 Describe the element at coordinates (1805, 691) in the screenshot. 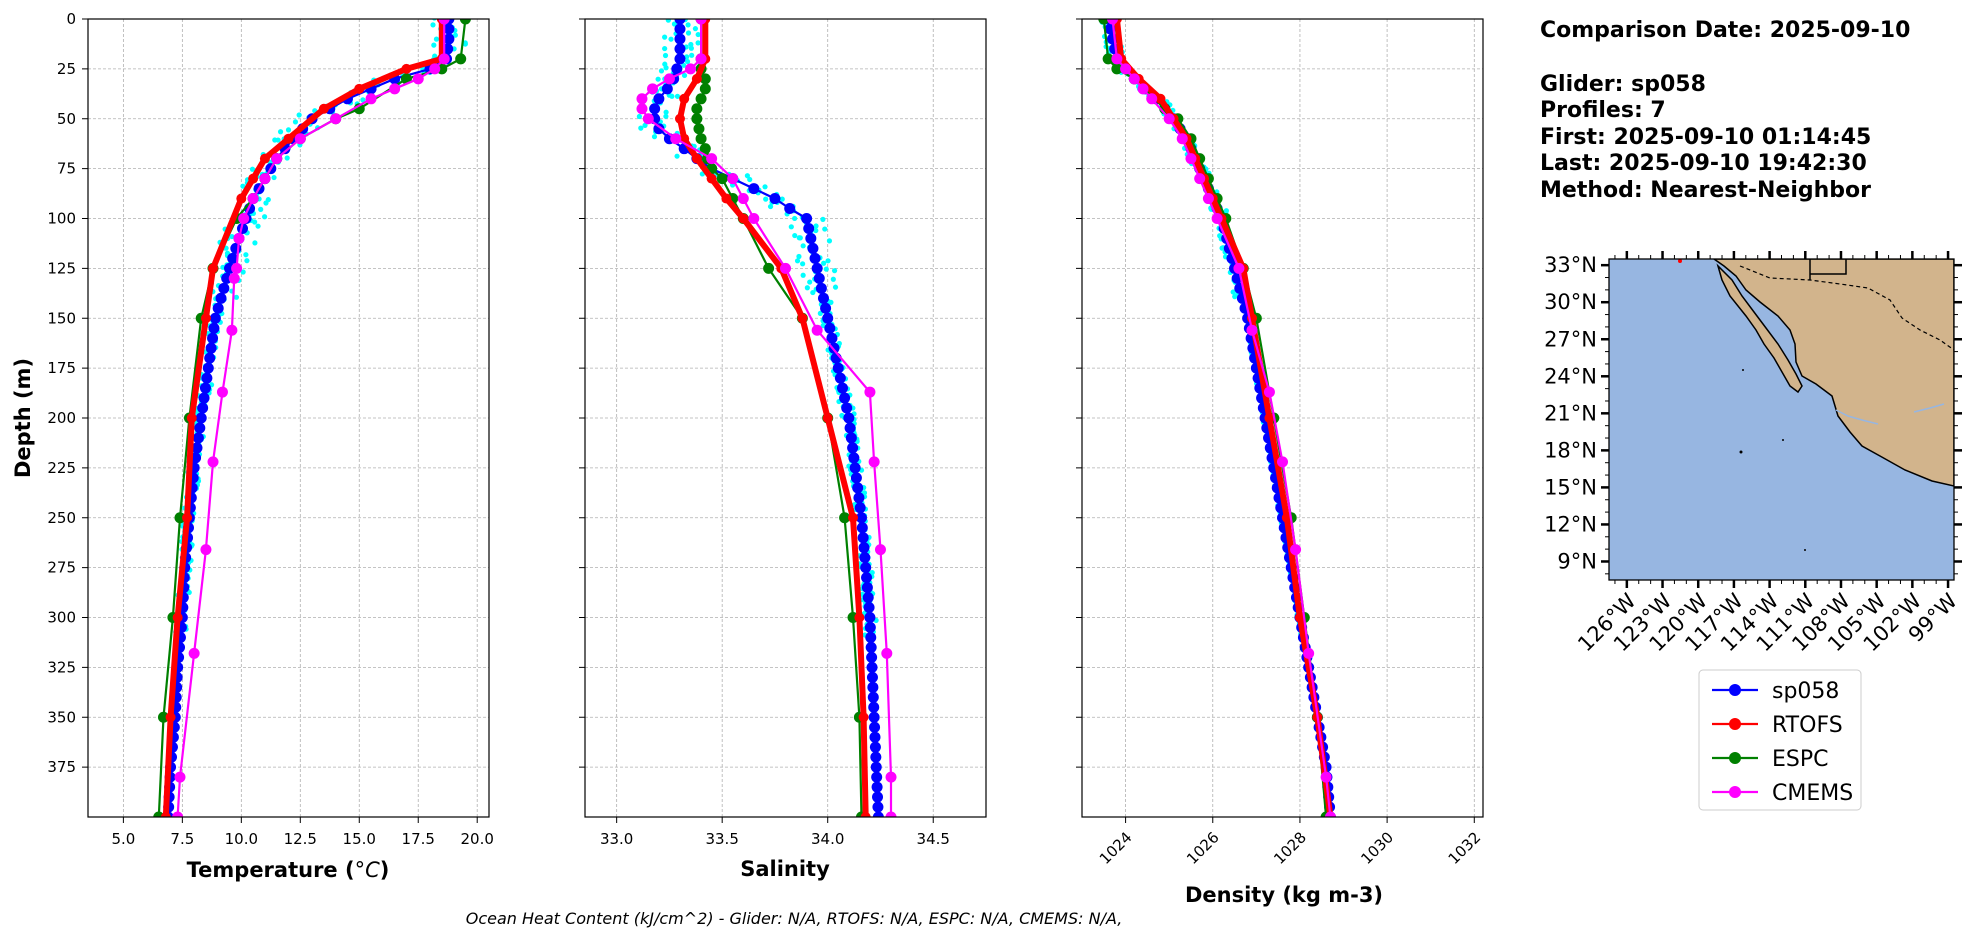

I see `legend-label-sp058: sp058` at that location.